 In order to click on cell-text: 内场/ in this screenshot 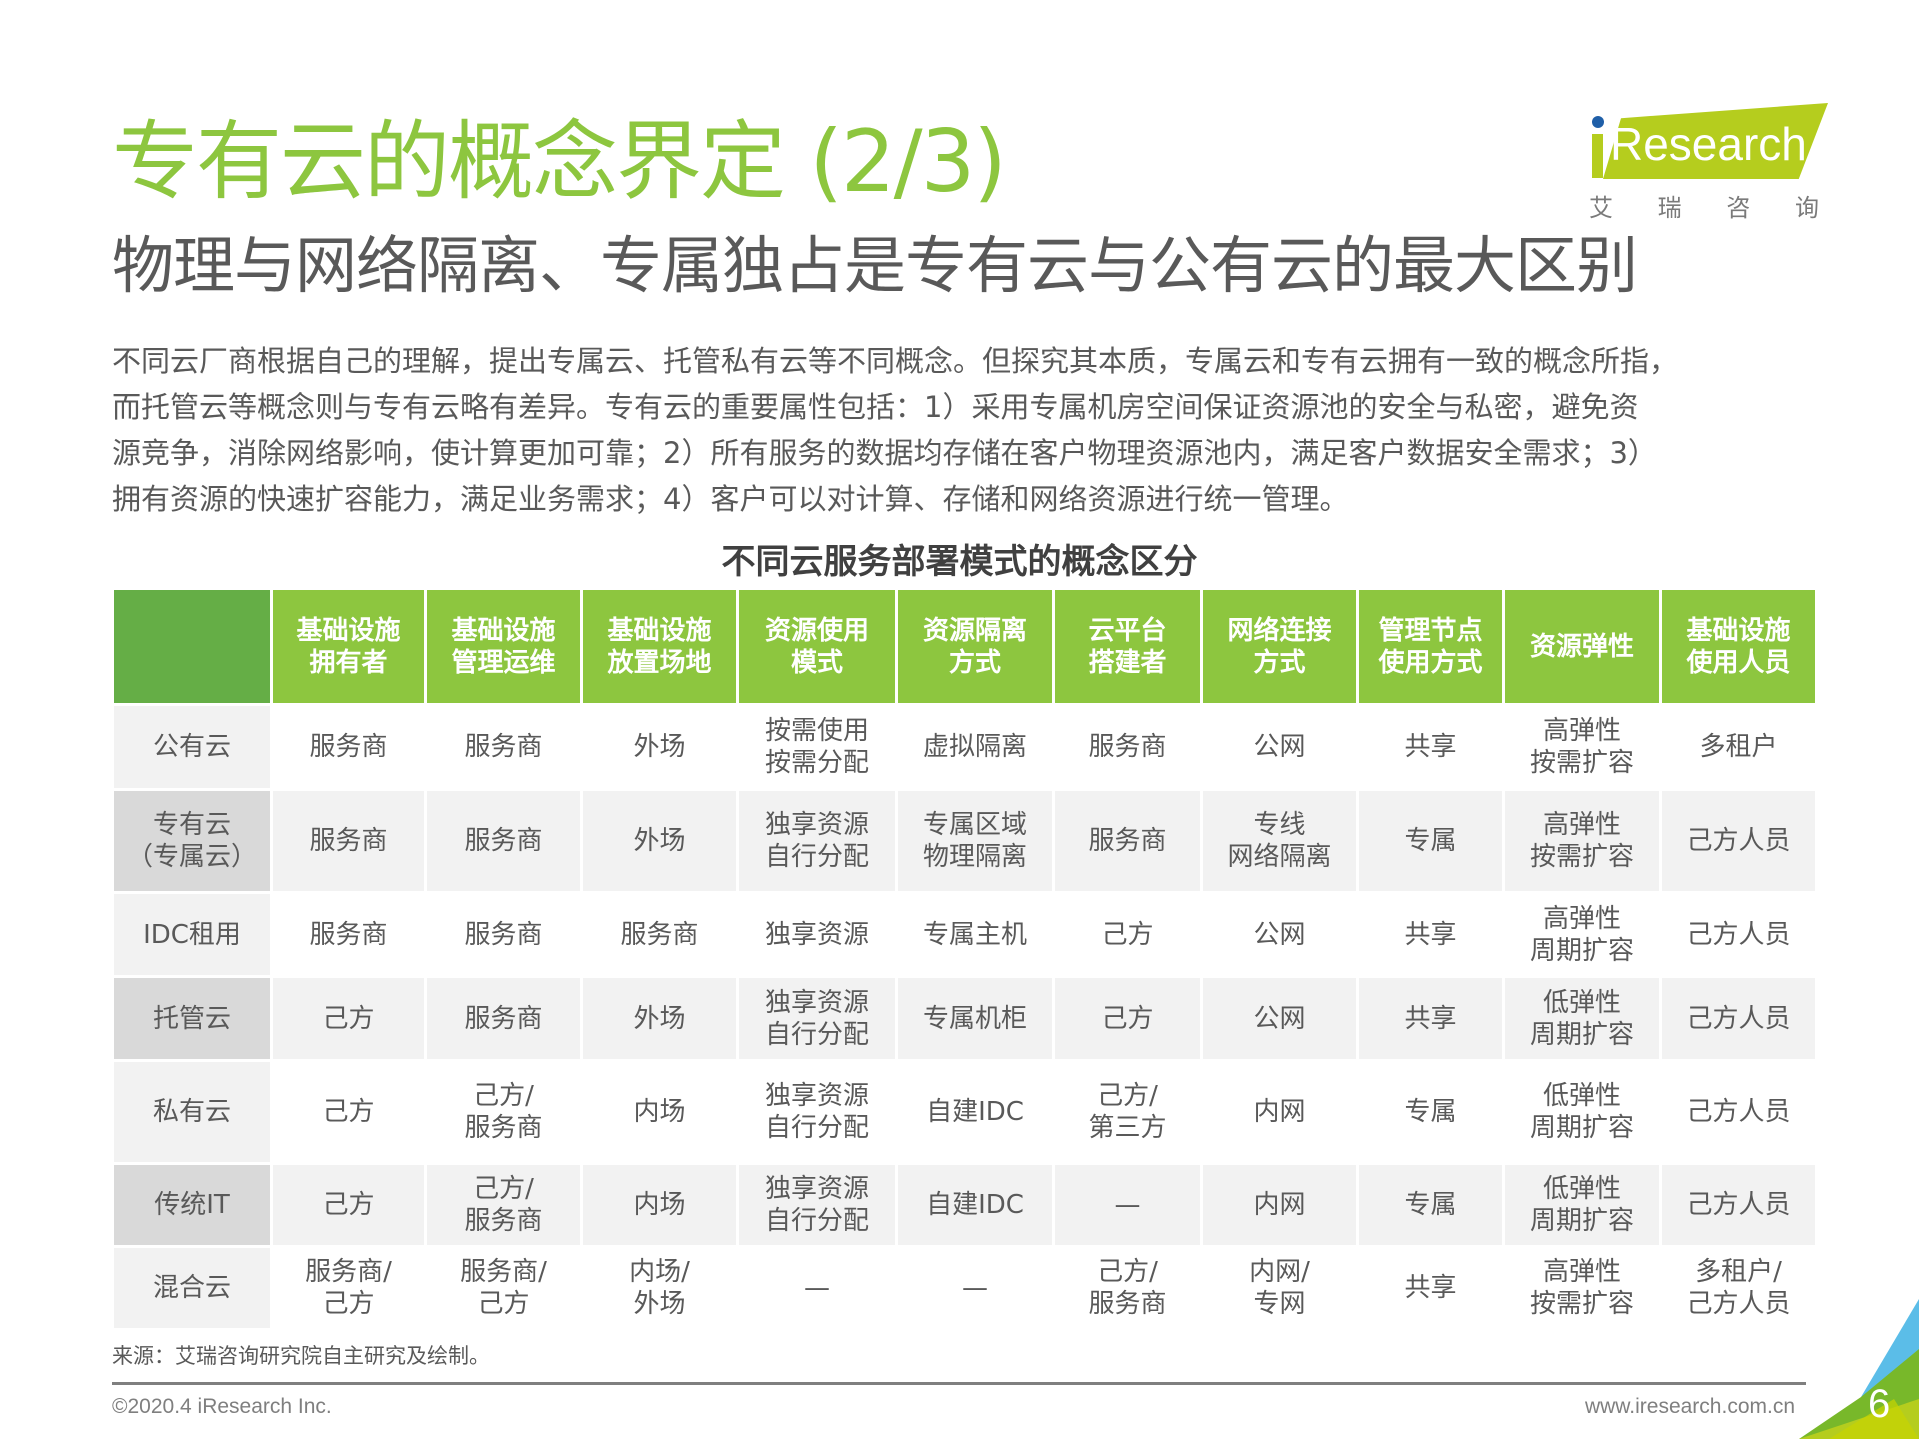, I will do `click(659, 1272)`.